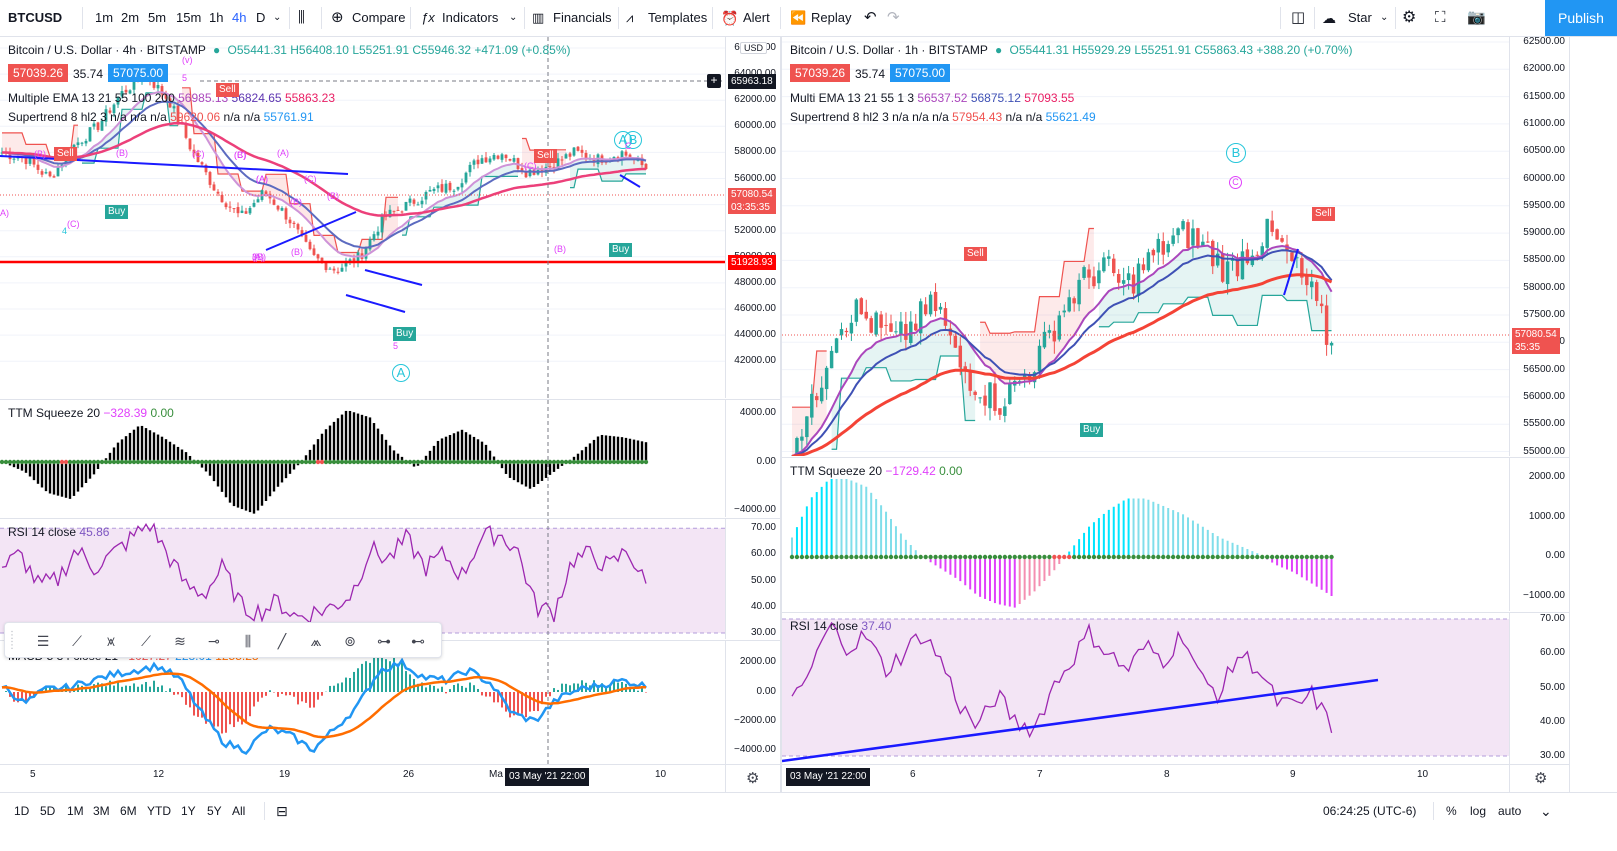 This screenshot has width=1617, height=851. Describe the element at coordinates (301, 17) in the screenshot. I see `candles-icon: ⫼` at that location.